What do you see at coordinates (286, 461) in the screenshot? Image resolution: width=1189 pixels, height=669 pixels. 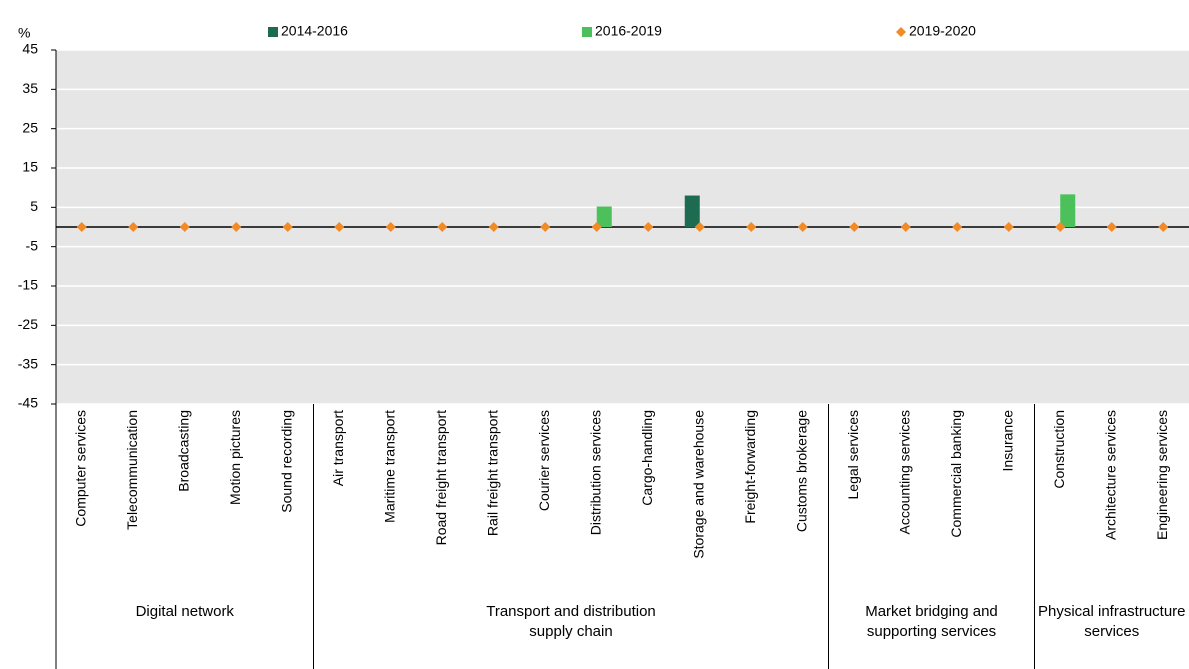 I see `x-tick-label: Sound recording` at bounding box center [286, 461].